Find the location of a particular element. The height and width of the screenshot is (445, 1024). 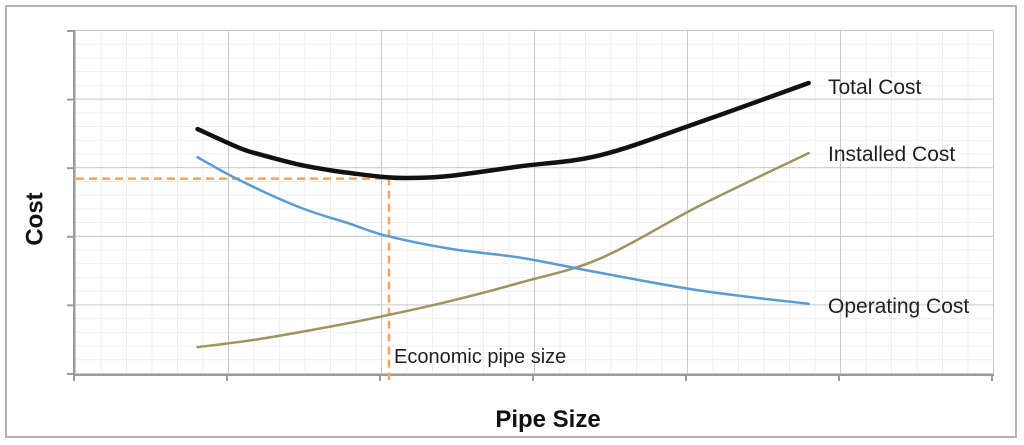

total-cost-label: Total Cost is located at coordinates (875, 87).